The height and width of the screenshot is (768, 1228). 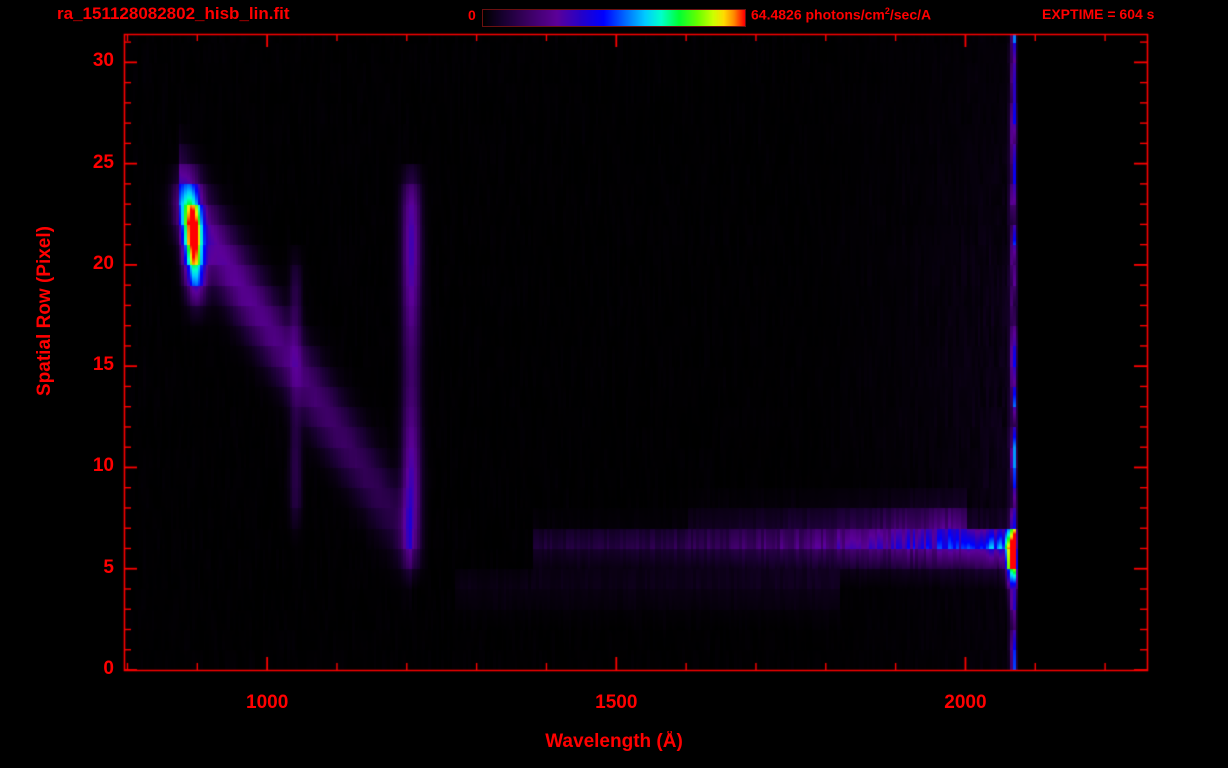 I want to click on y-tick-label: 30, so click(x=103, y=61).